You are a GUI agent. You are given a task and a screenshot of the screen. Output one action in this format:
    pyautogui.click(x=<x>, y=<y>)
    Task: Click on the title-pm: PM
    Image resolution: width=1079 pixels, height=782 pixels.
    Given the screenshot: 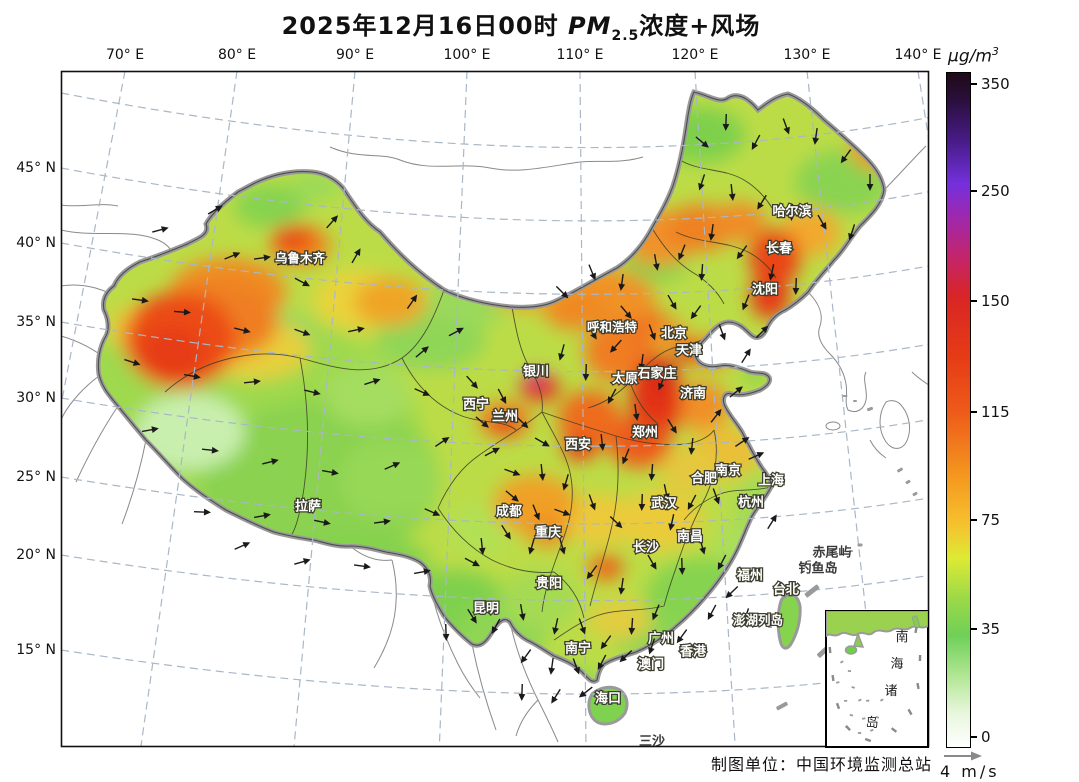 What is the action you would take?
    pyautogui.click(x=589, y=26)
    